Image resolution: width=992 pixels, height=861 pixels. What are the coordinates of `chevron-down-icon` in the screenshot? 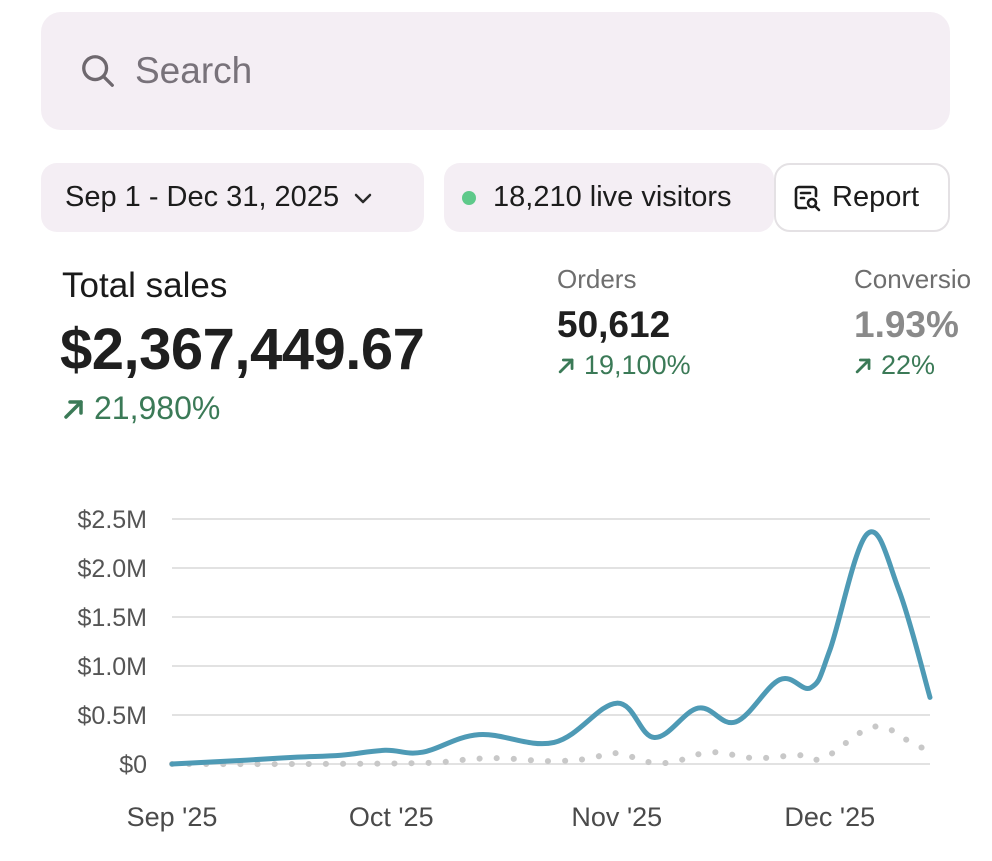 It's located at (363, 197).